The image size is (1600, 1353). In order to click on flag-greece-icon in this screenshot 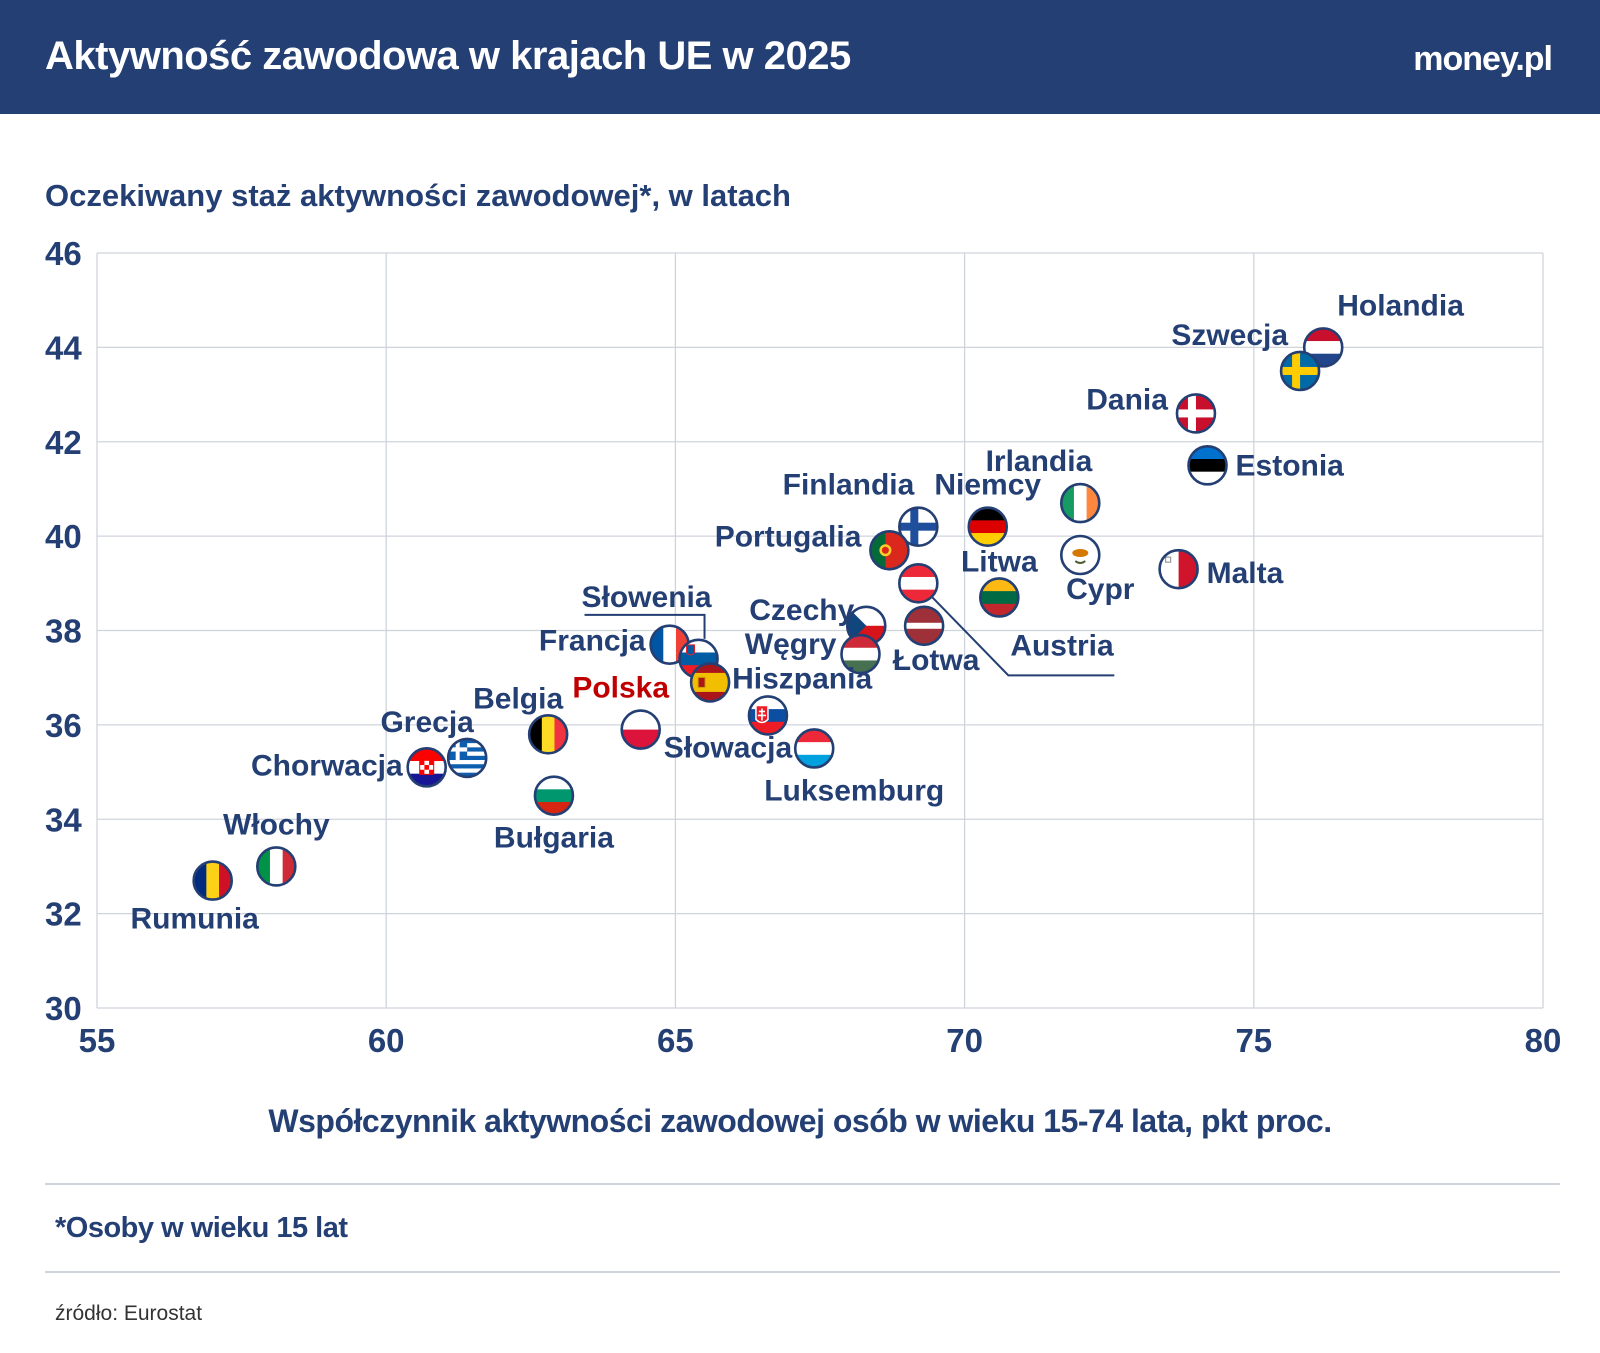, I will do `click(467, 757)`.